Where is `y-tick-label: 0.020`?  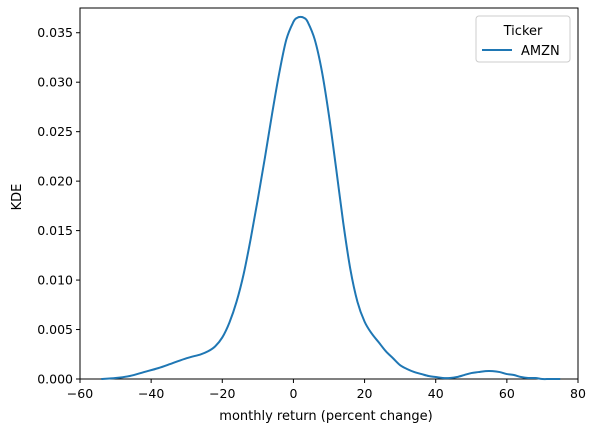
y-tick-label: 0.020 is located at coordinates (55, 181).